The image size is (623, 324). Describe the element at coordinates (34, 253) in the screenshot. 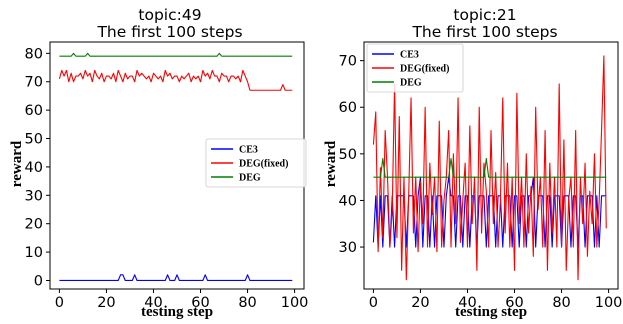

I see `y-tick-label: 10` at that location.